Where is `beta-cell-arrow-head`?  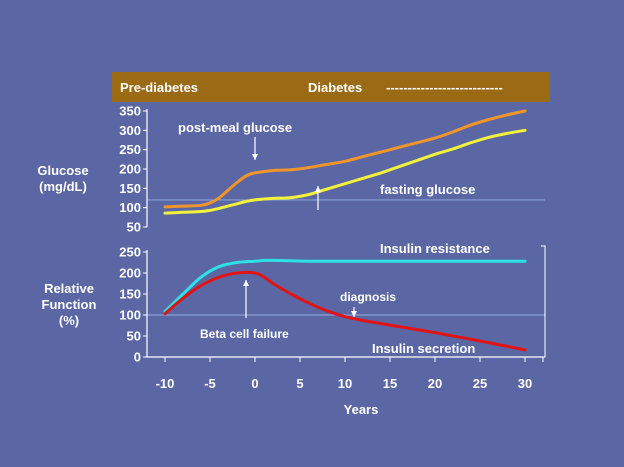 beta-cell-arrow-head is located at coordinates (246, 283).